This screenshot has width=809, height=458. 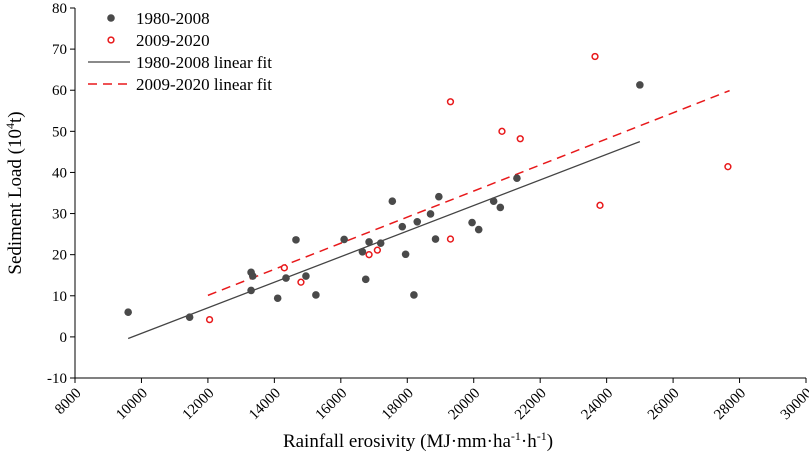 What do you see at coordinates (59, 173) in the screenshot?
I see `y-tick-label: 40` at bounding box center [59, 173].